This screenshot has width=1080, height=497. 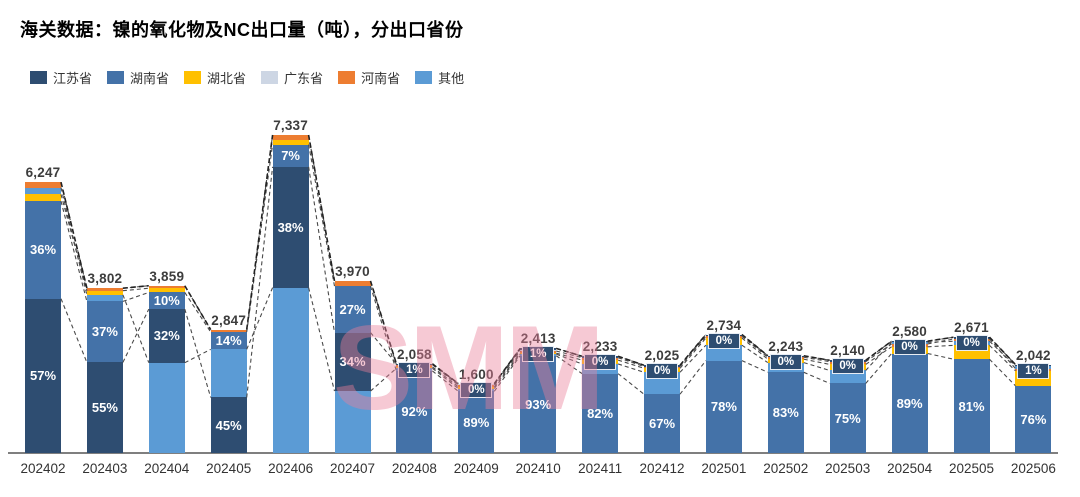 I want to click on segment-pct-label: 75%, so click(x=847, y=418).